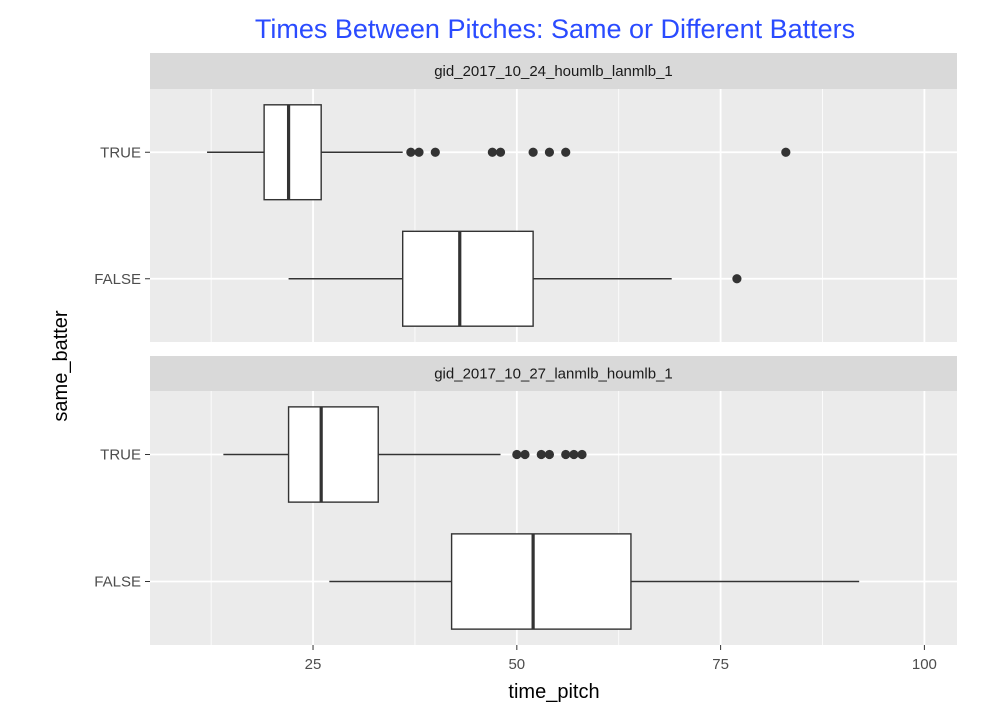 The image size is (984, 724). What do you see at coordinates (61, 366) in the screenshot?
I see `y-axis-title: same_batter` at bounding box center [61, 366].